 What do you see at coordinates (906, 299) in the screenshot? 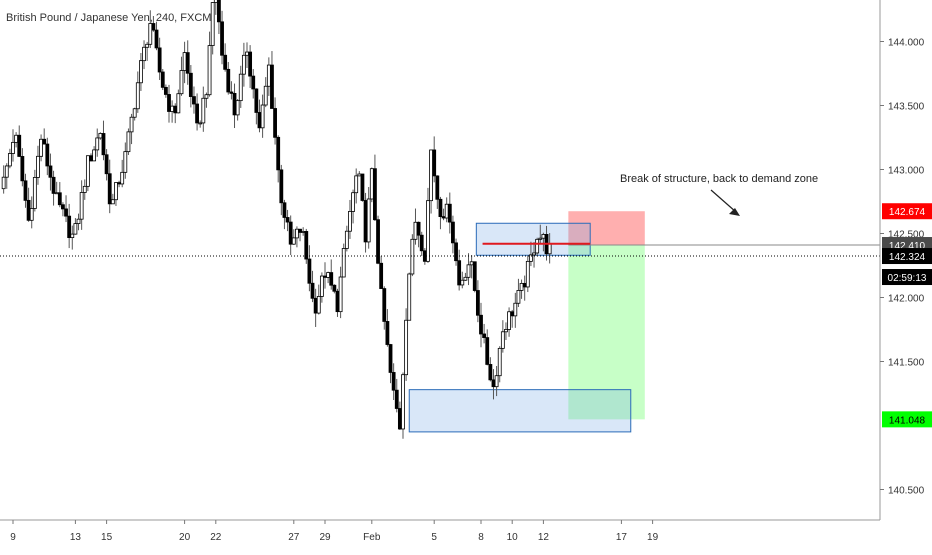
I see `y-tick-label: 142.000` at bounding box center [906, 299].